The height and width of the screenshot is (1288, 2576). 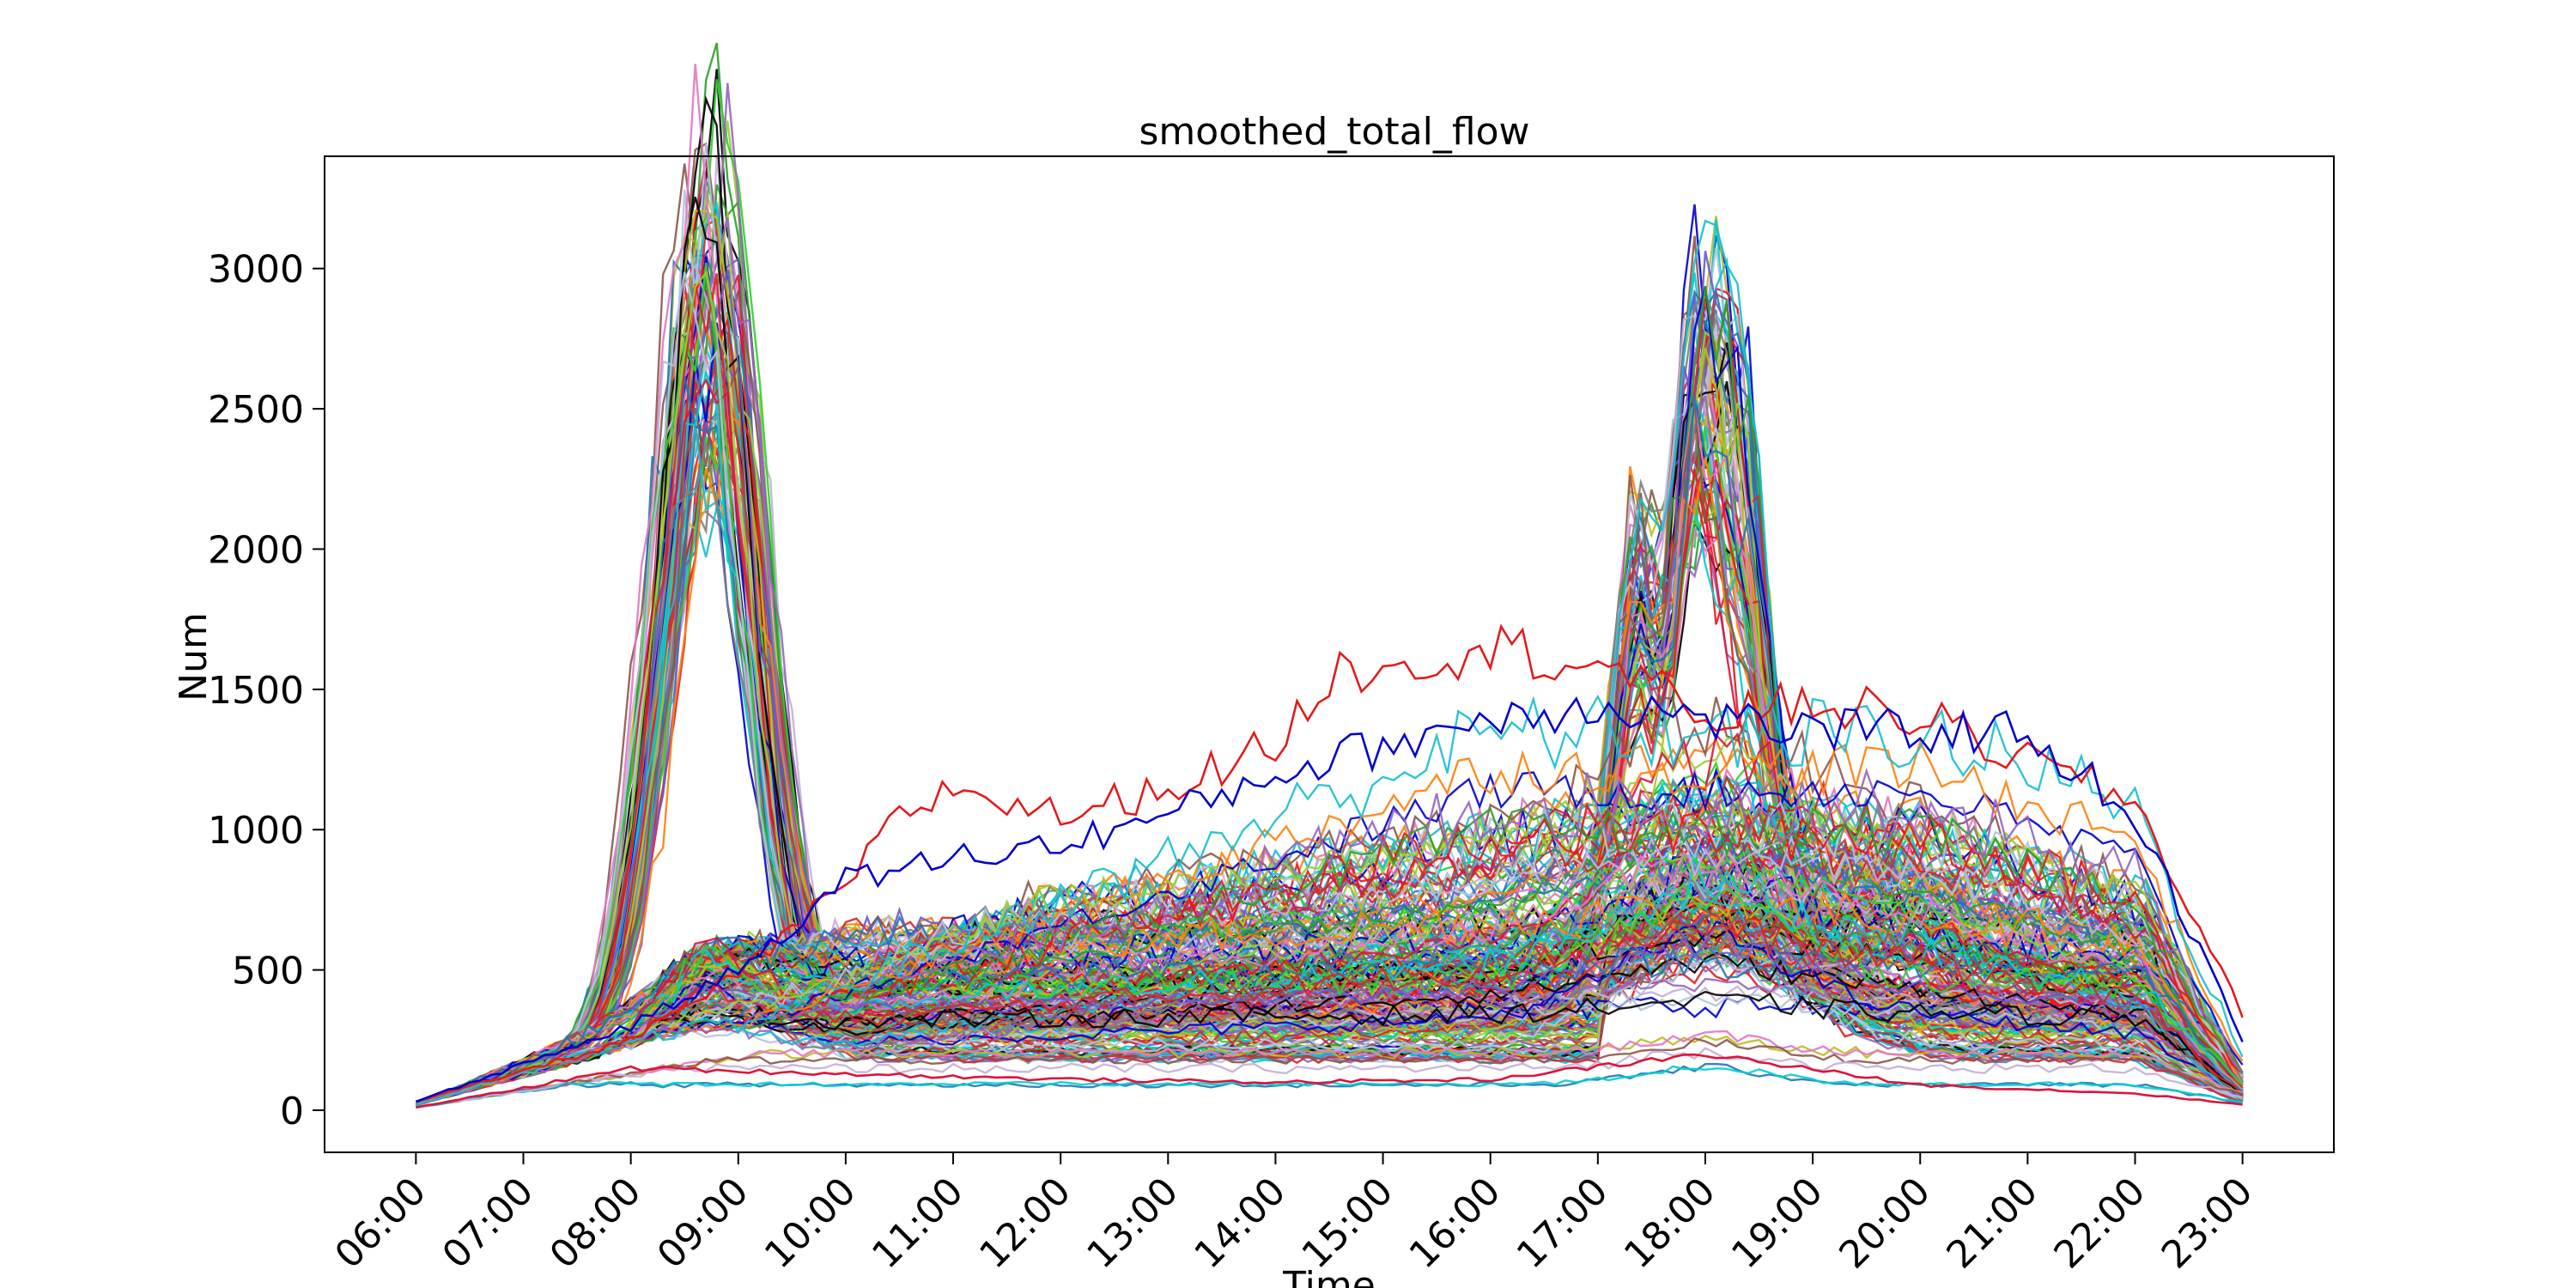 What do you see at coordinates (256, 270) in the screenshot?
I see `y-tick-label: 3000` at bounding box center [256, 270].